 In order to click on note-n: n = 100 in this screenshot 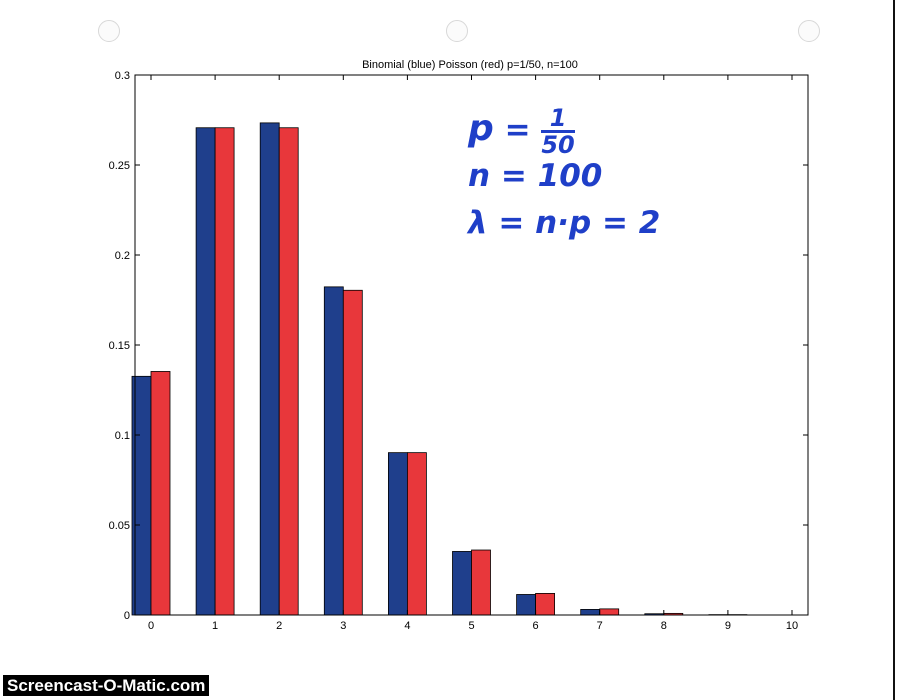, I will do `click(535, 176)`.